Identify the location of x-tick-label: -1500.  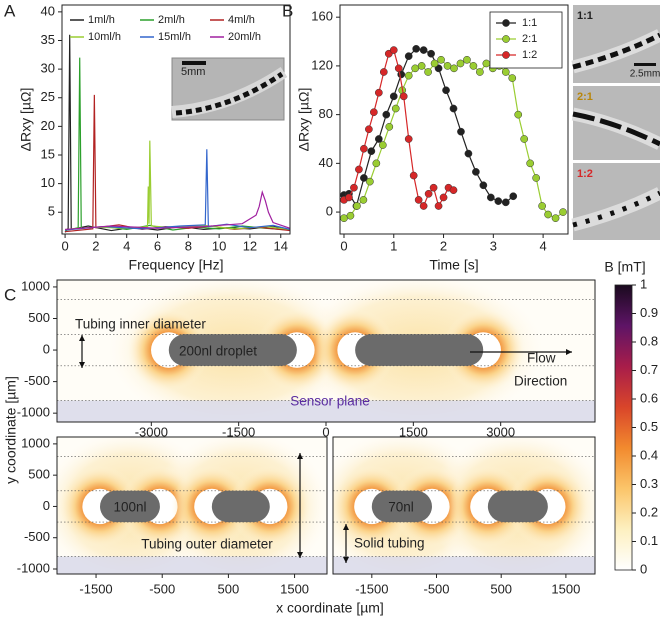
(371, 588).